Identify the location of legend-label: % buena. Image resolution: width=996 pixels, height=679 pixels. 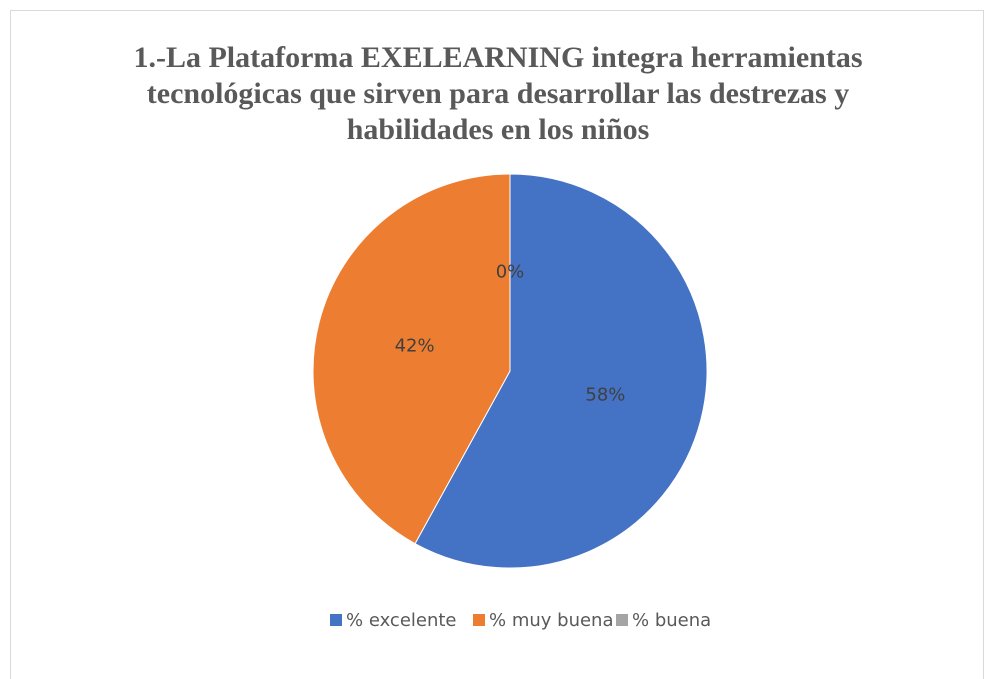
(672, 620).